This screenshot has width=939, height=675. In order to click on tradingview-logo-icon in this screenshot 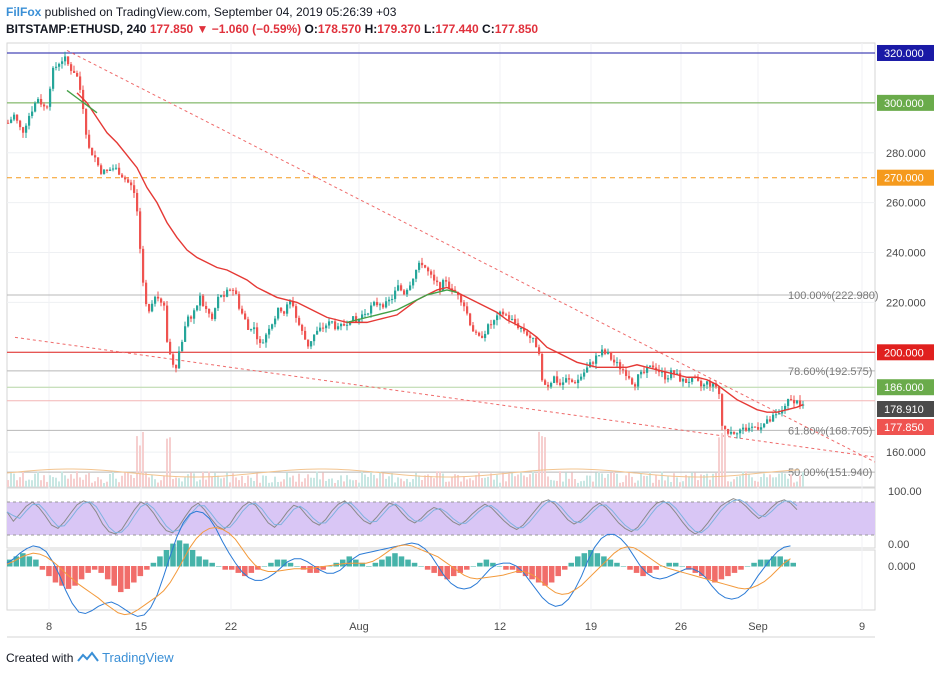, I will do `click(87, 656)`.